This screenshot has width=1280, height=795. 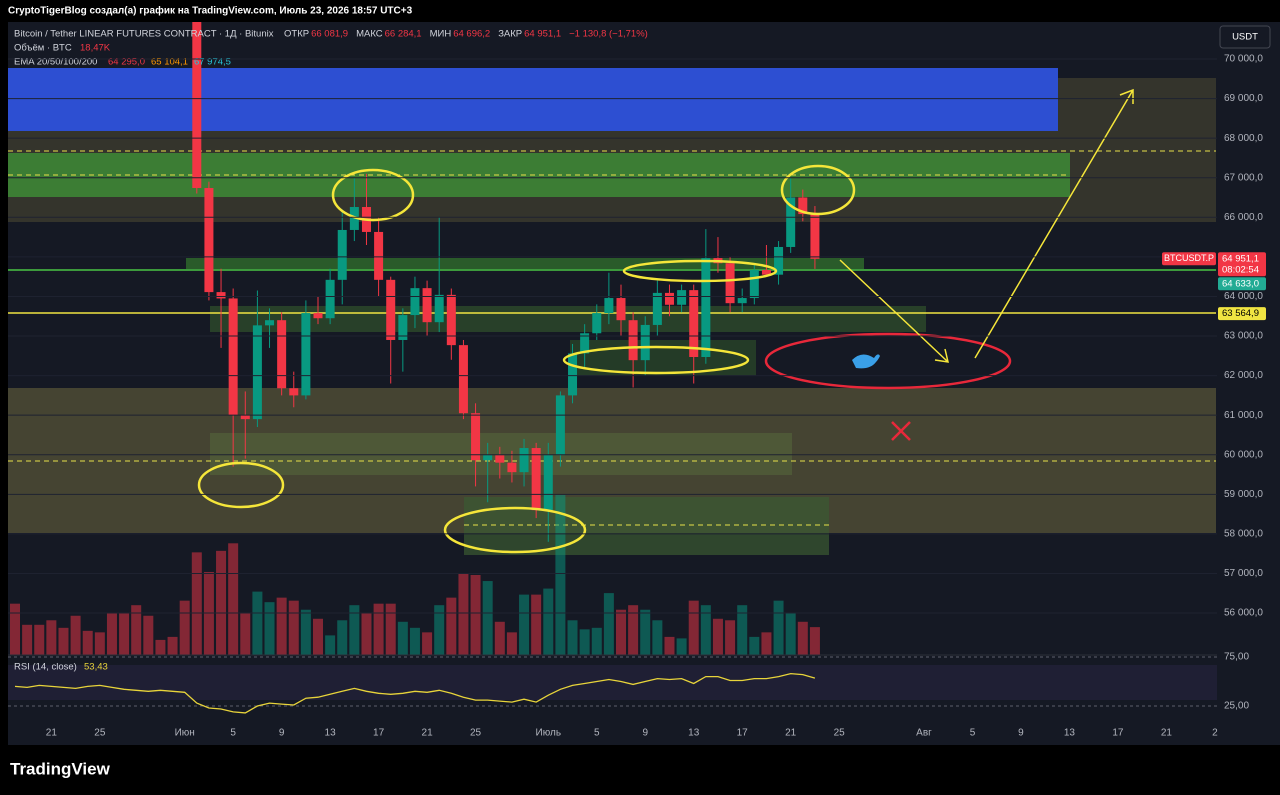 I want to click on y-tick-label: 67 000,0, so click(x=1243, y=177).